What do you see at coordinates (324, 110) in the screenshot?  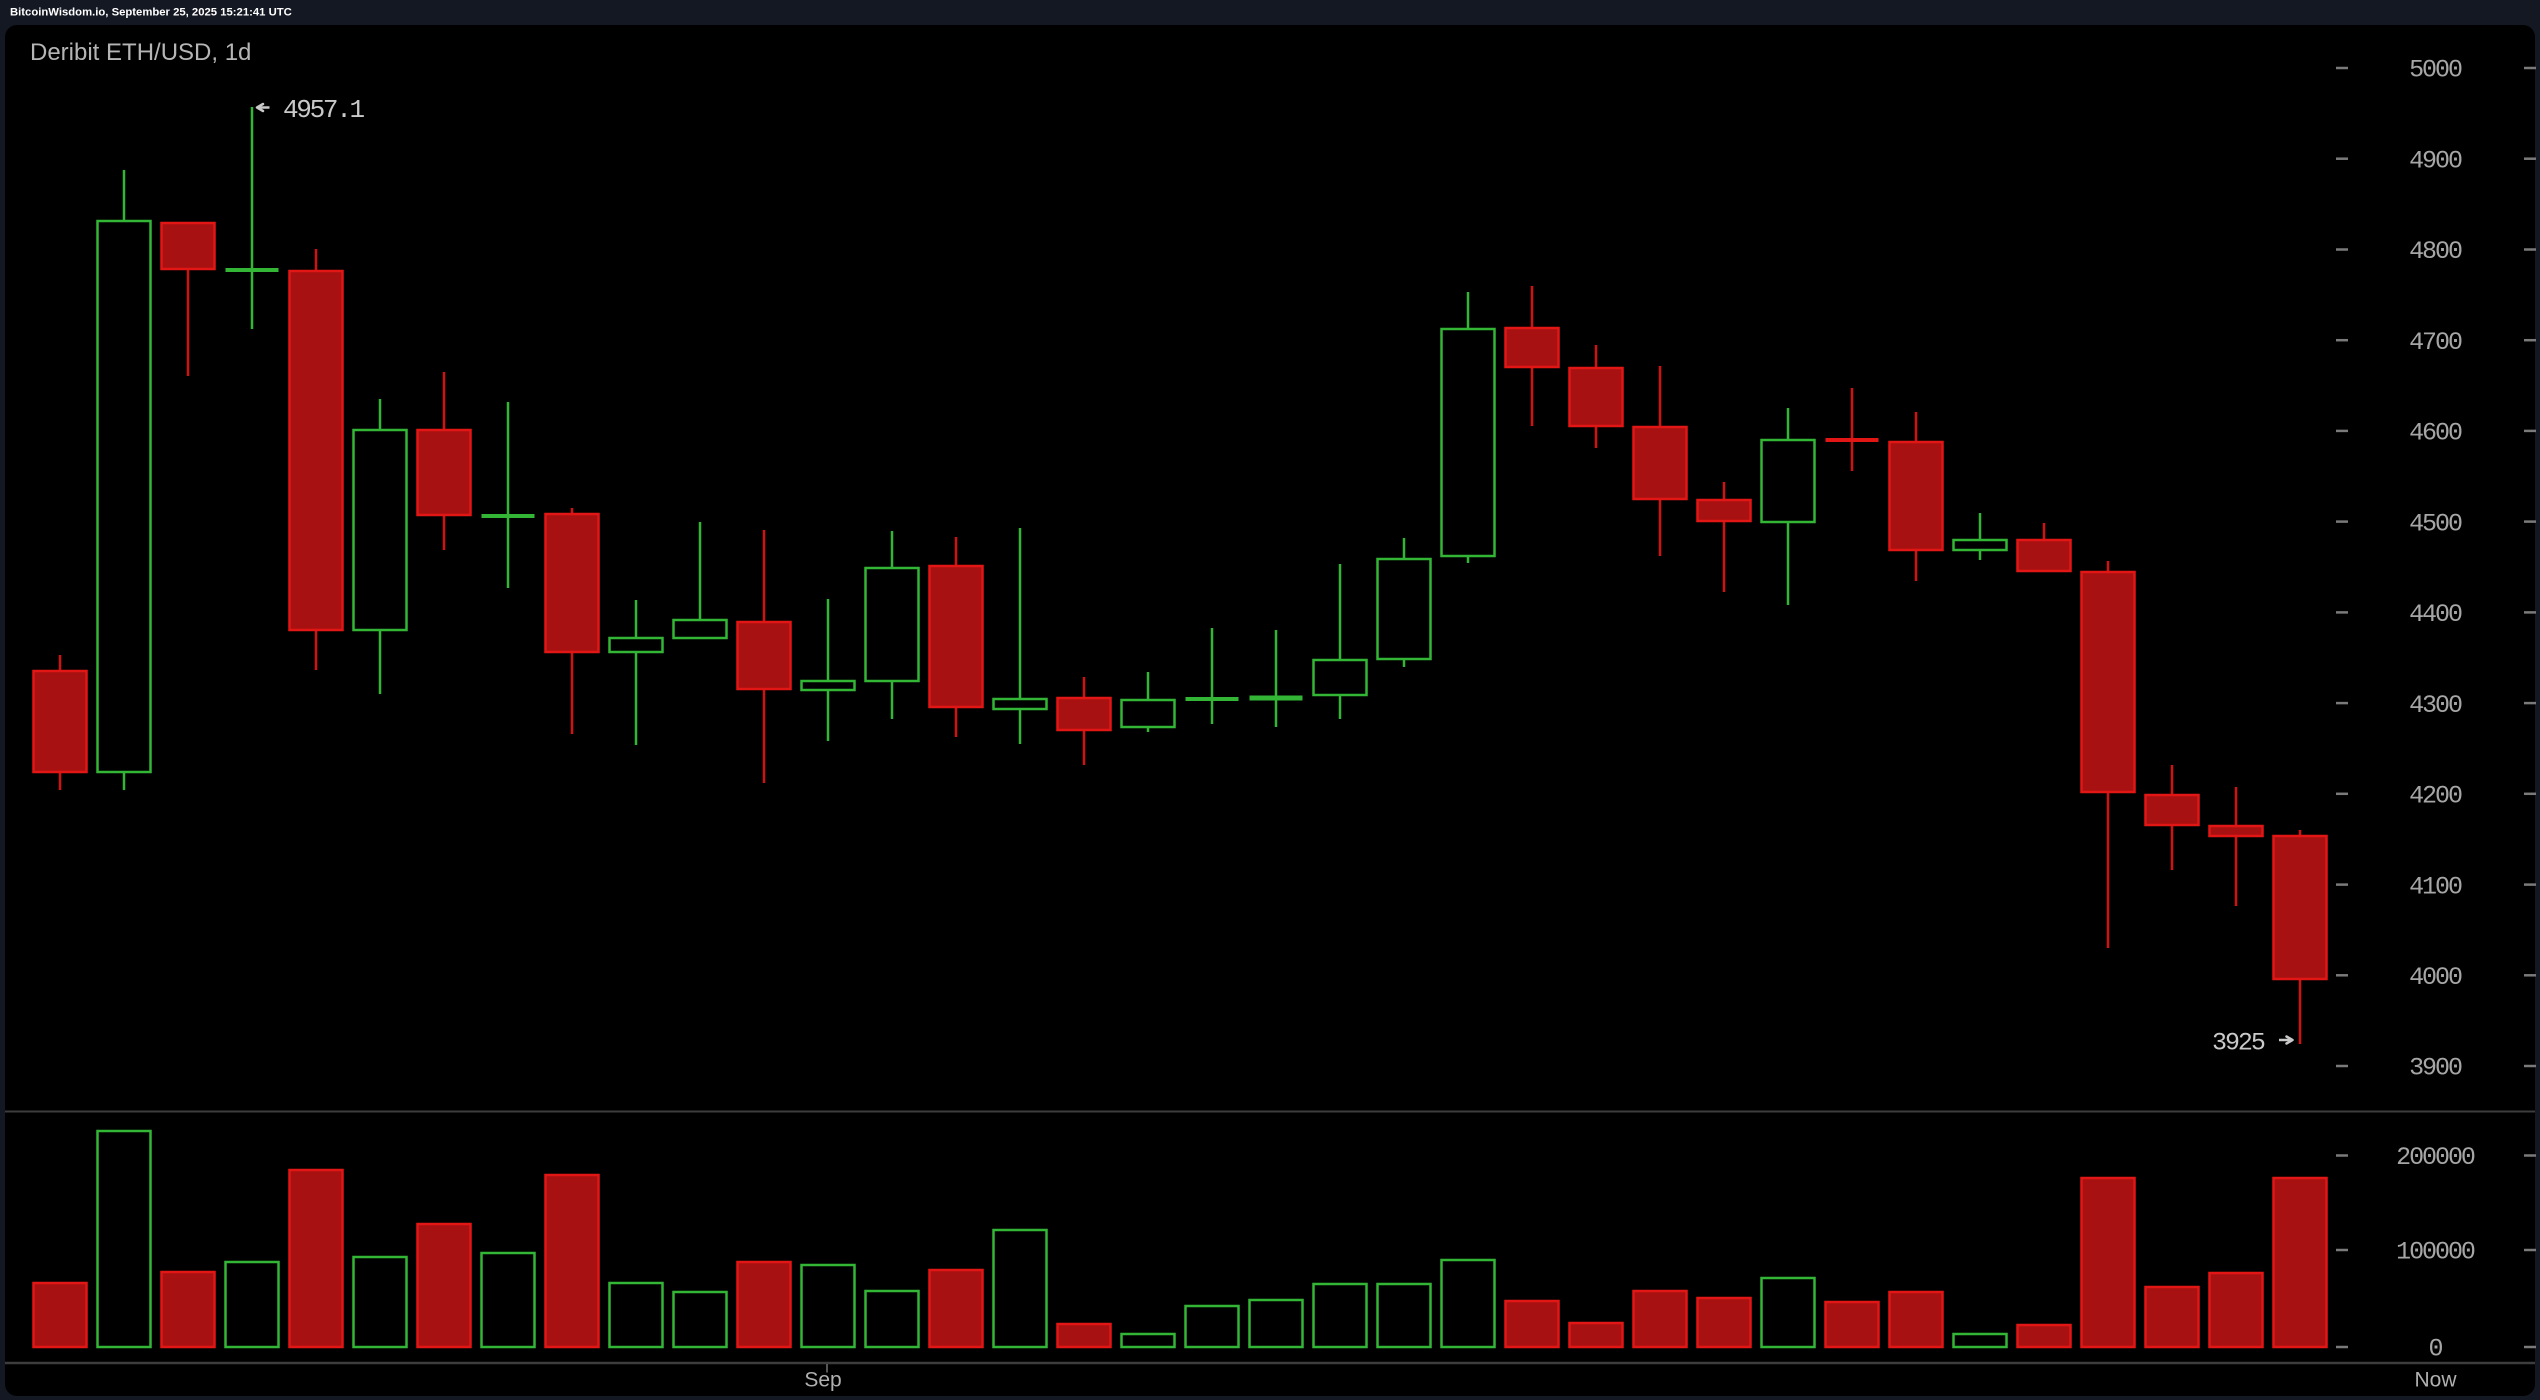 I see `svg-text: 4957.1` at bounding box center [324, 110].